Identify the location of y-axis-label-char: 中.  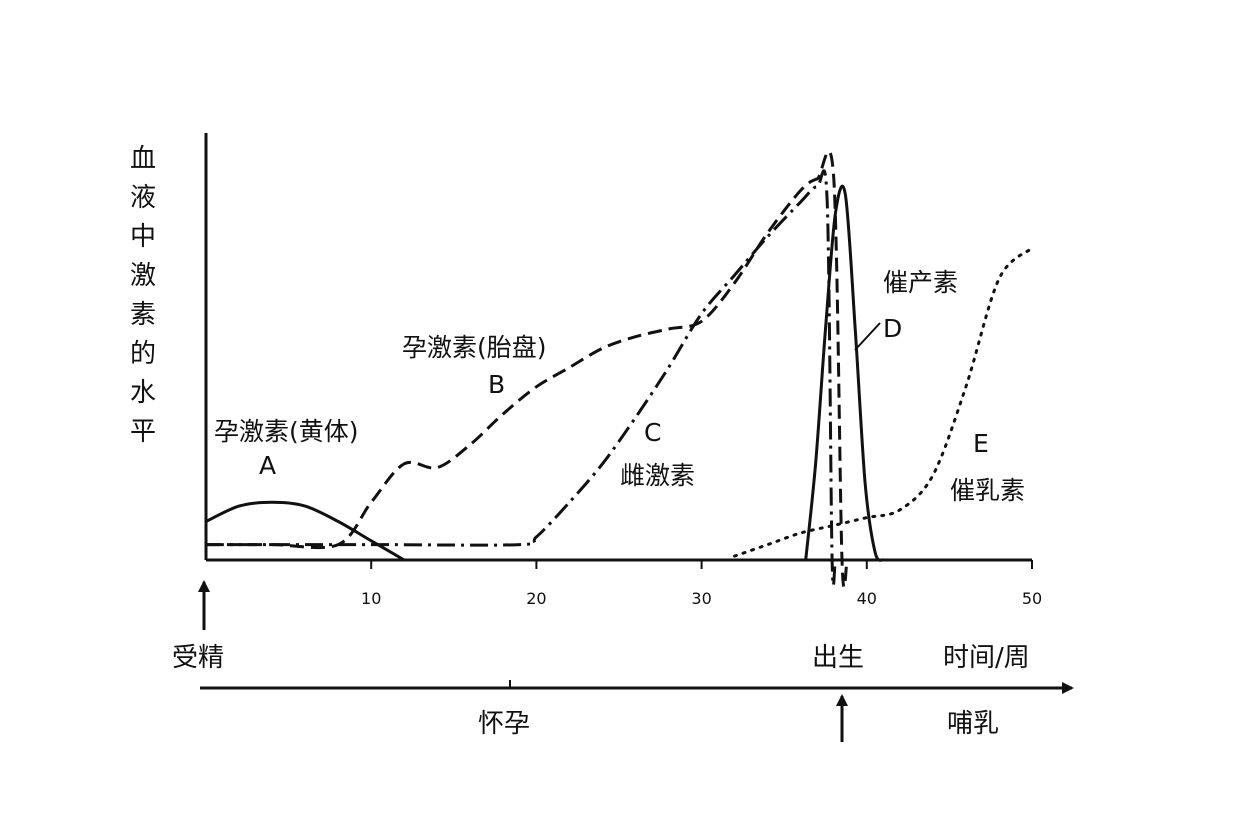
(143, 237).